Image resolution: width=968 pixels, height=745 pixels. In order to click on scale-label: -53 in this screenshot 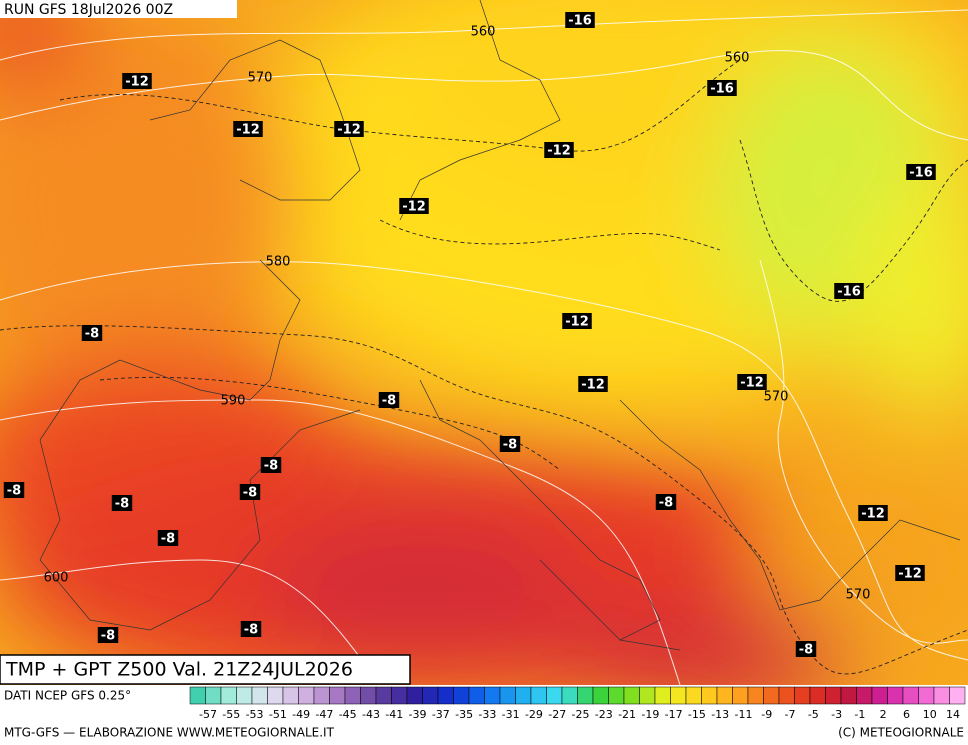, I will do `click(255, 714)`.